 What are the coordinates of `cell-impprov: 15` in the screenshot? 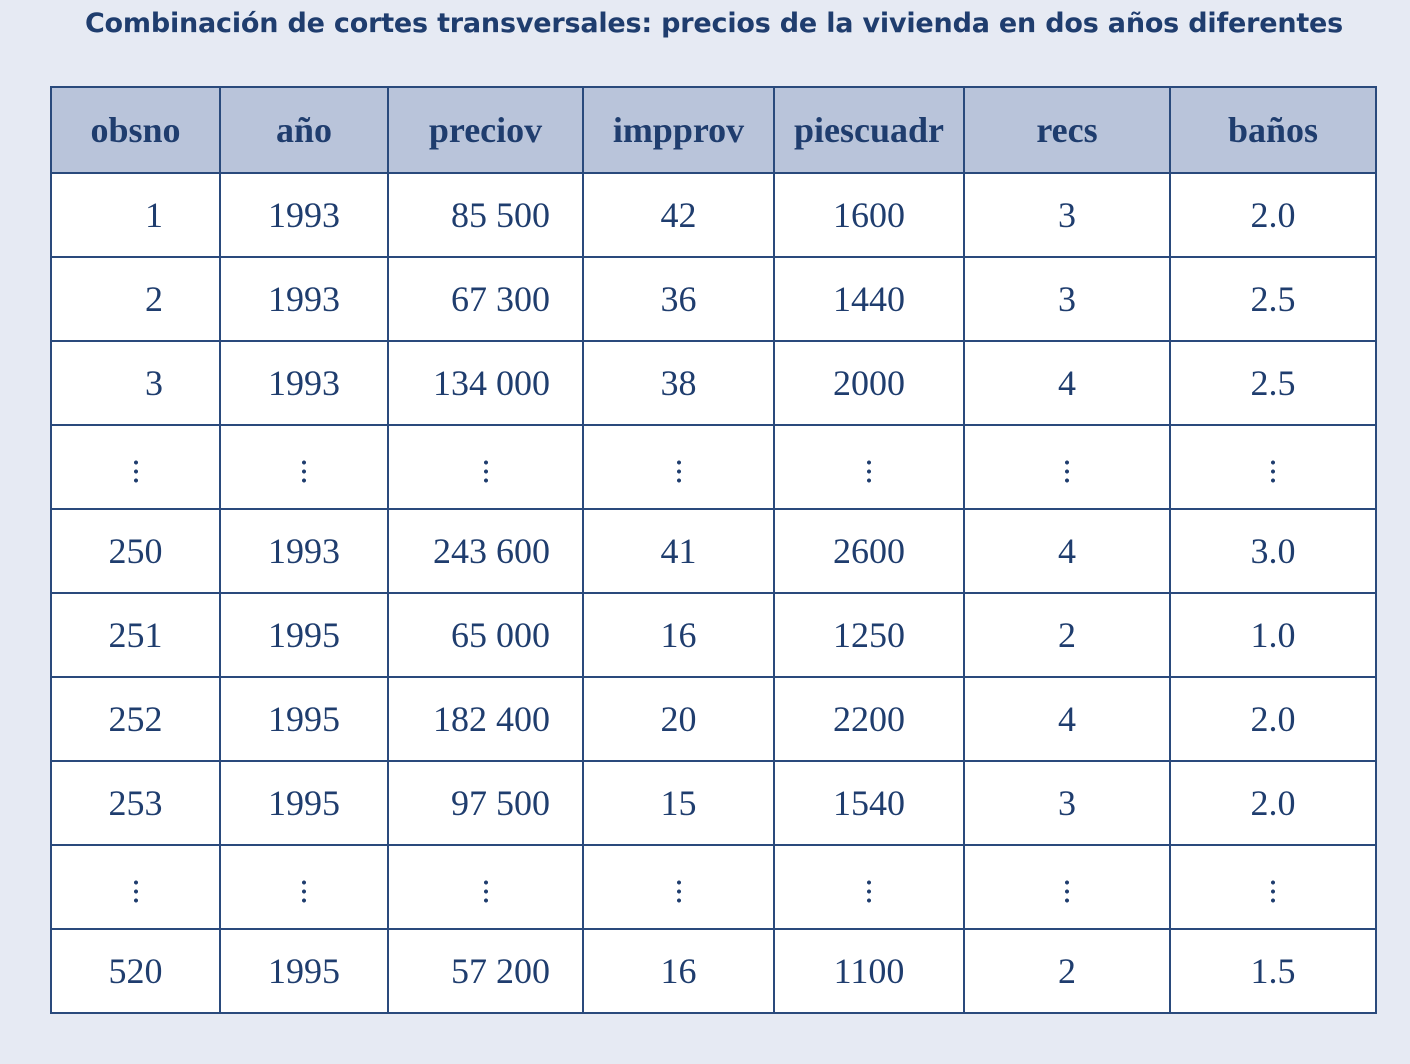 It's located at (678, 803).